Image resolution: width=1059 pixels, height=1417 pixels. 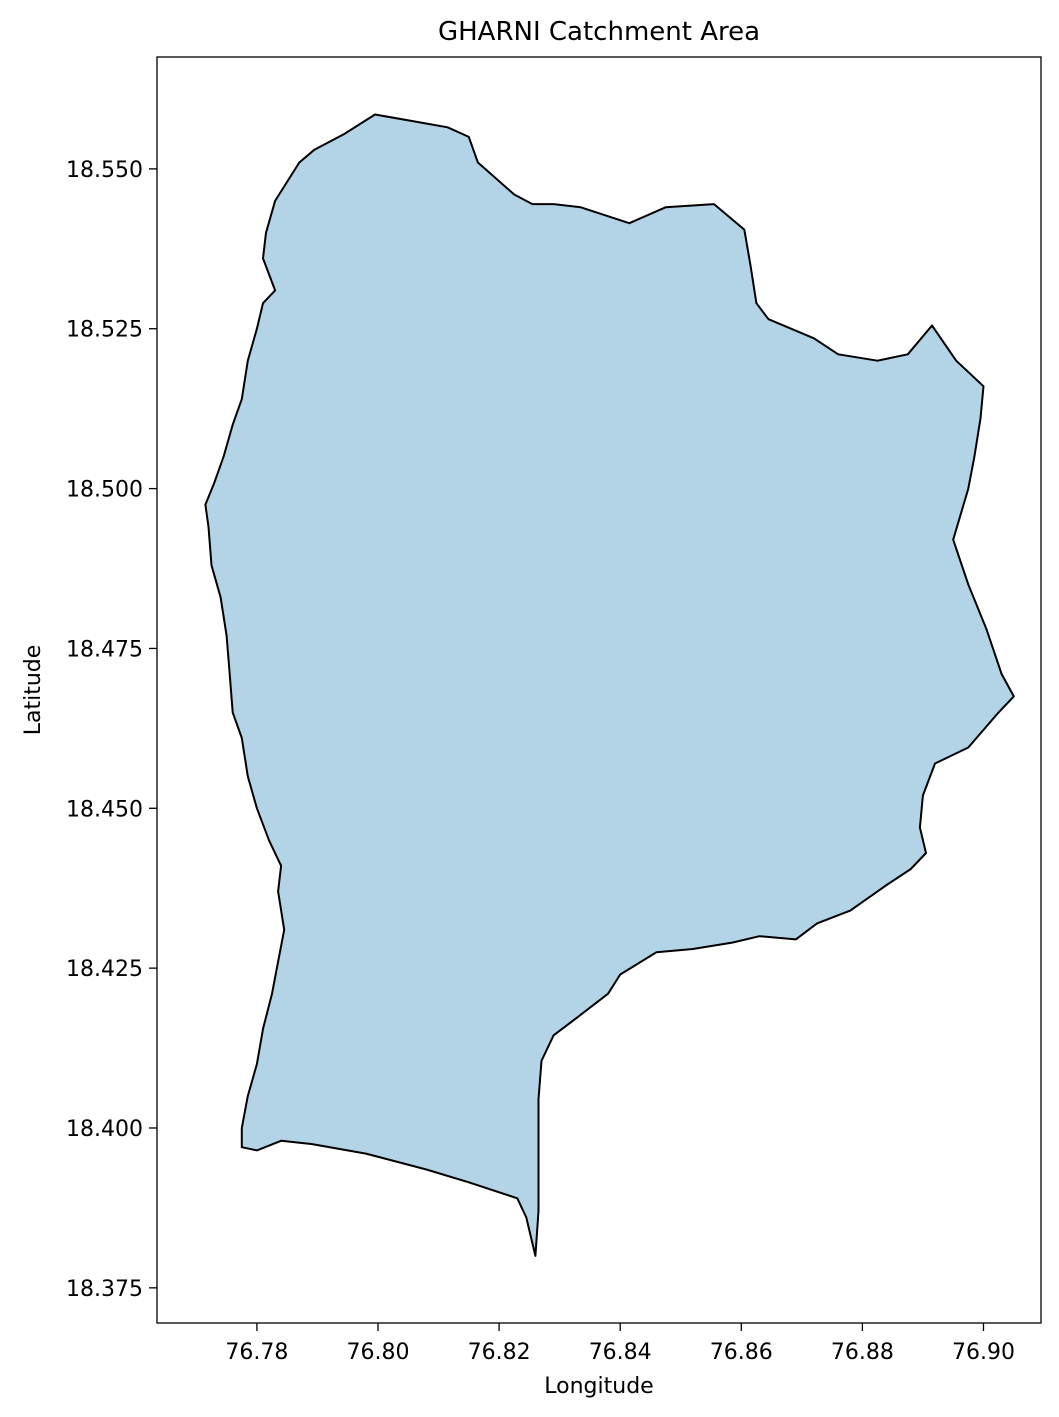 I want to click on y-tick-label: 18.525, so click(x=104, y=330).